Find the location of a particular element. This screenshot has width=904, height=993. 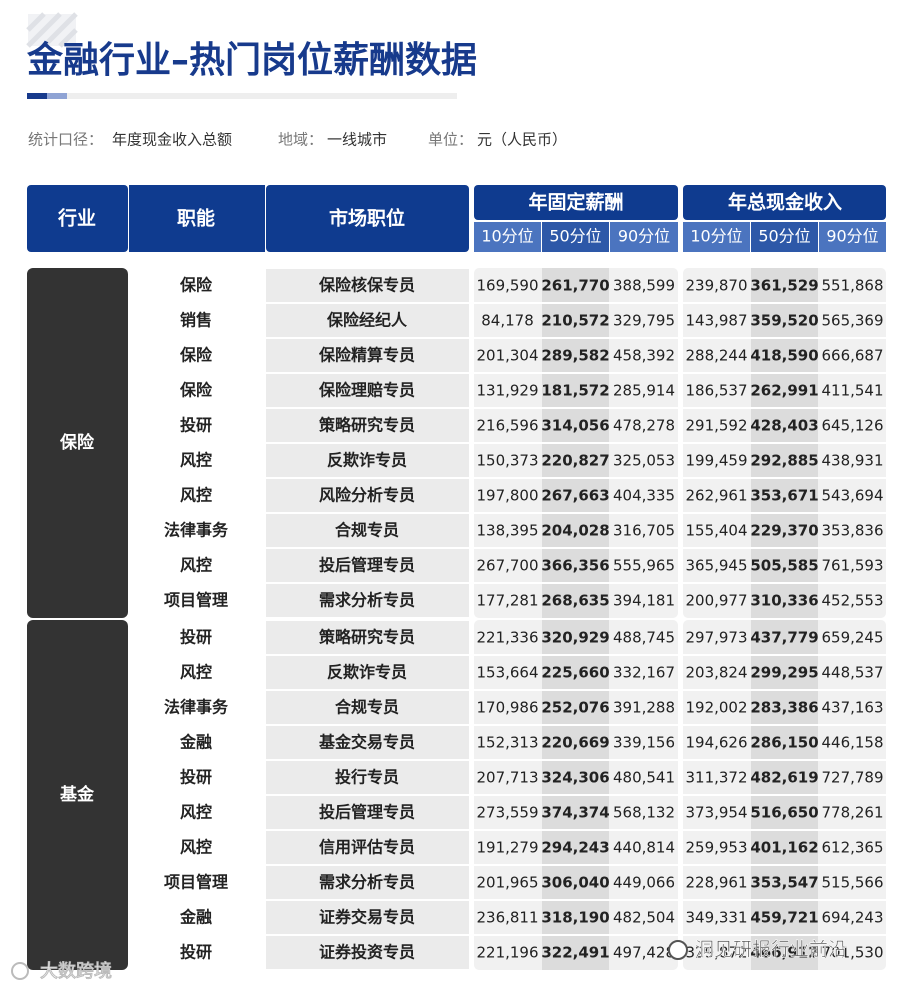

salary-value: 131,929 is located at coordinates (507, 391).